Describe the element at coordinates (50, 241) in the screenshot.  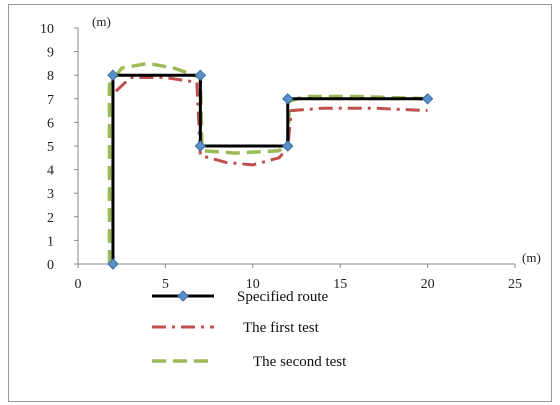
I see `y-tick-label: 1` at that location.